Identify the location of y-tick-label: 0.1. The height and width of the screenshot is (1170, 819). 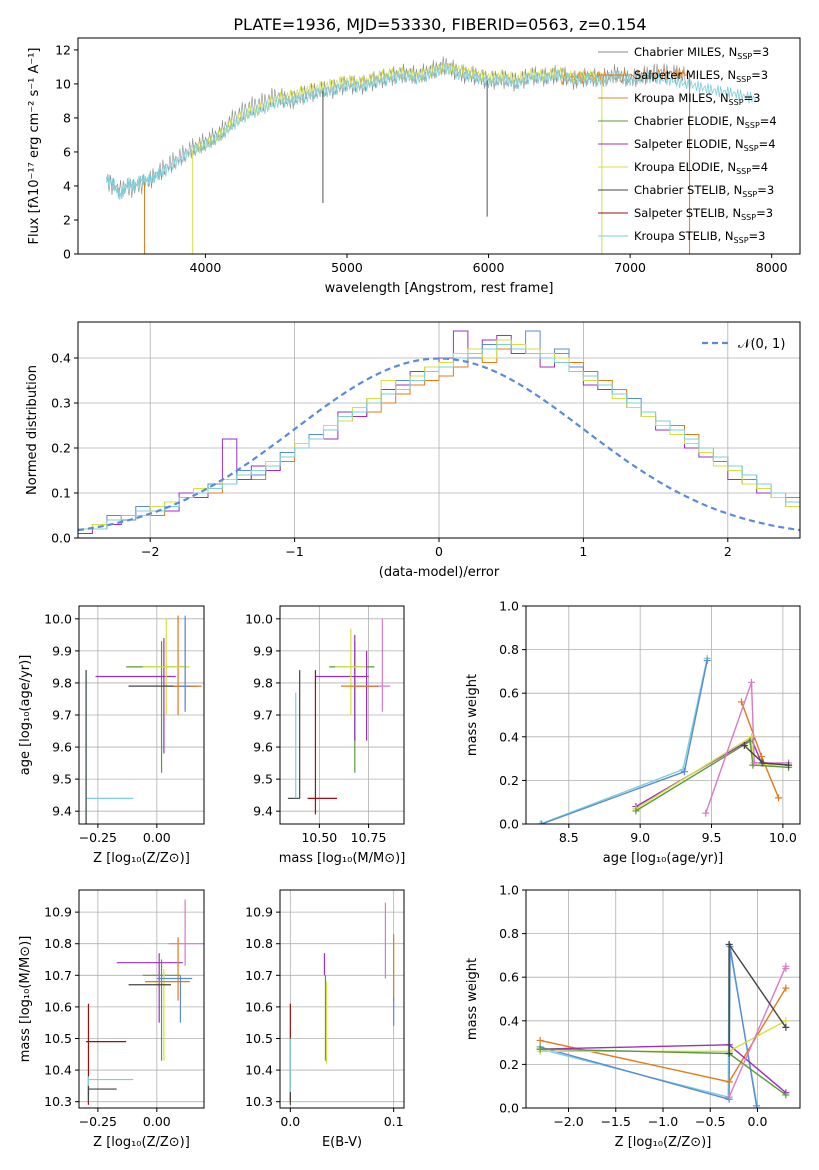
(61, 493).